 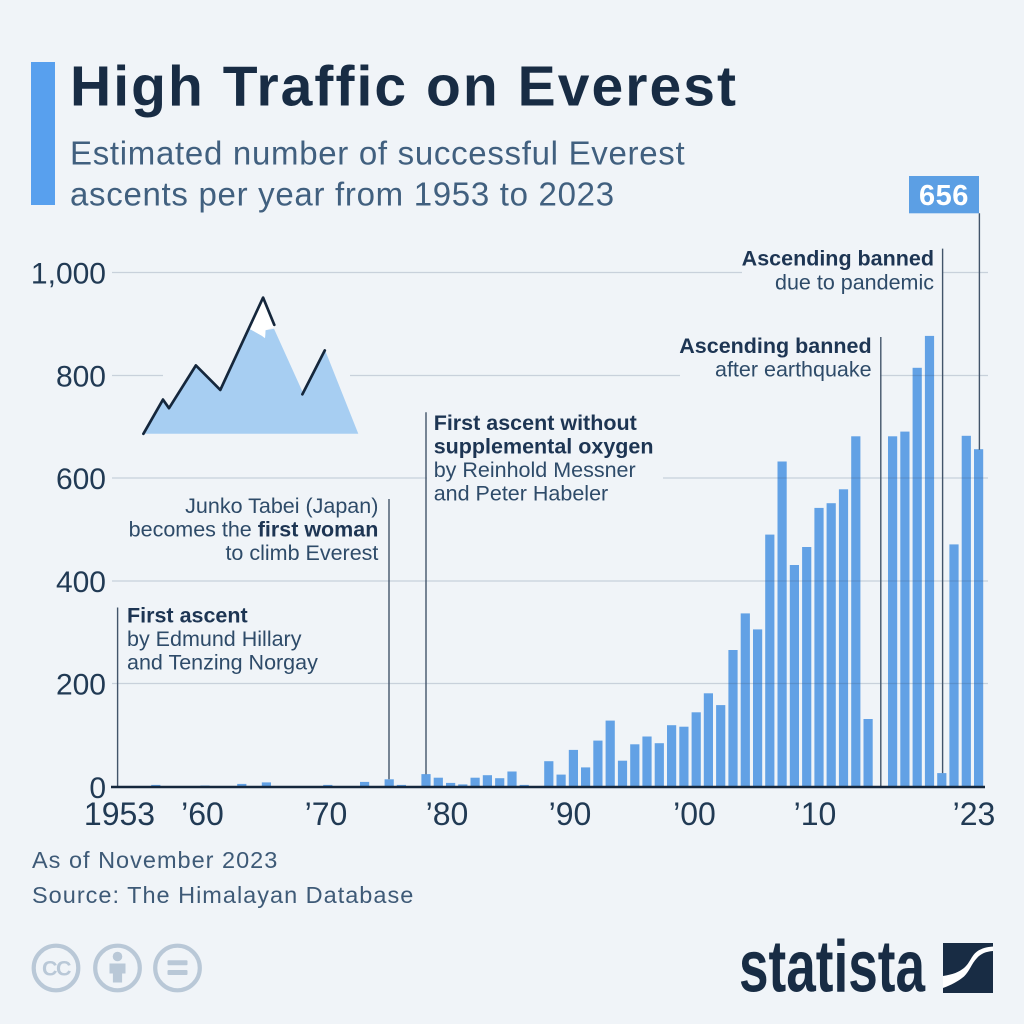 I want to click on svg-text: ’60, so click(x=202, y=814).